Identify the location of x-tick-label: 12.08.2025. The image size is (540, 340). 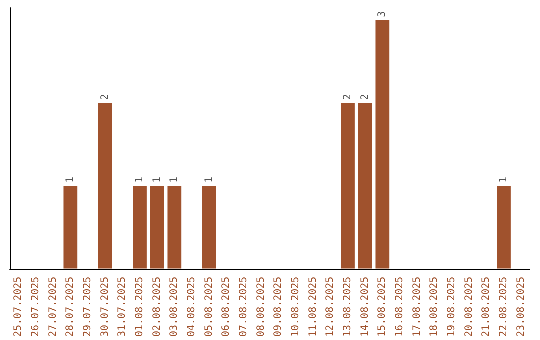
(330, 307).